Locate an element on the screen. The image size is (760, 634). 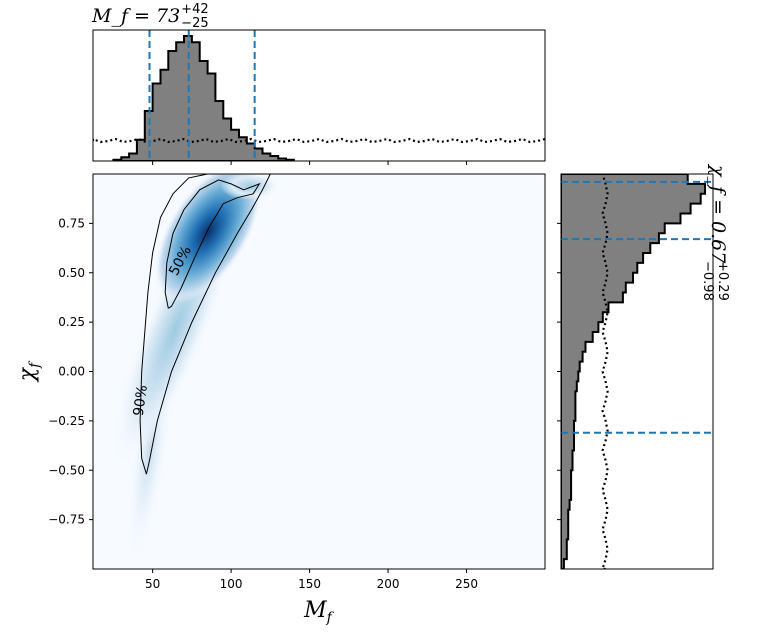
mass-posterior-histogram is located at coordinates (203, 98).